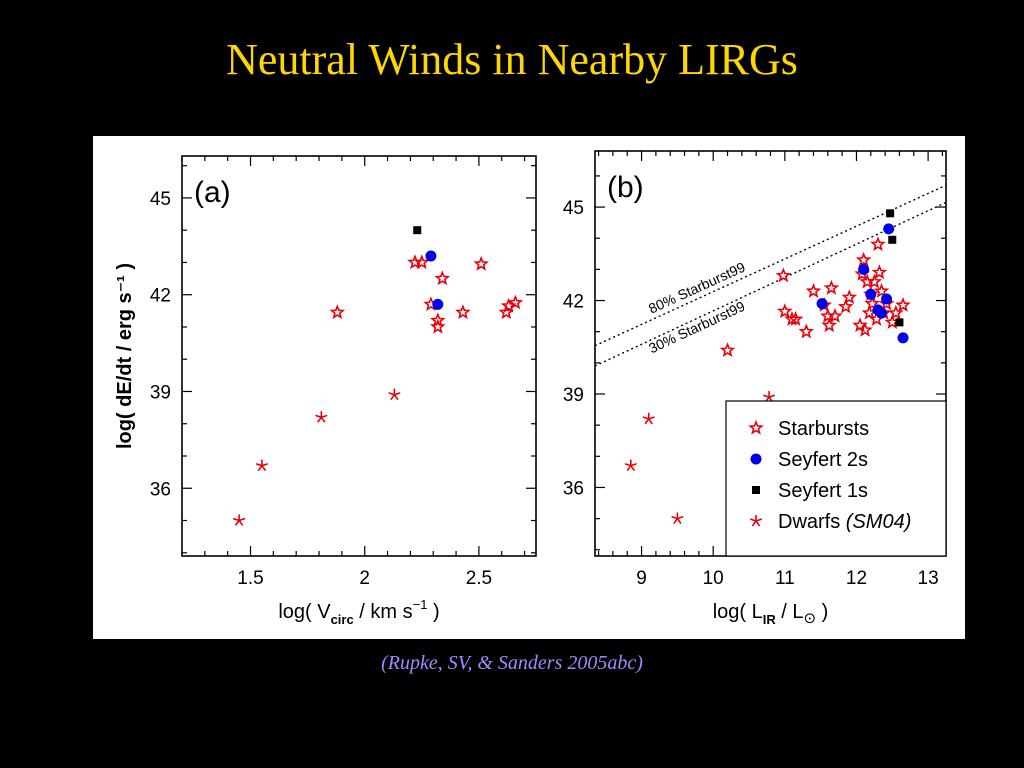 This screenshot has width=1024, height=768. Describe the element at coordinates (928, 578) in the screenshot. I see `x-tick-label: 13` at that location.